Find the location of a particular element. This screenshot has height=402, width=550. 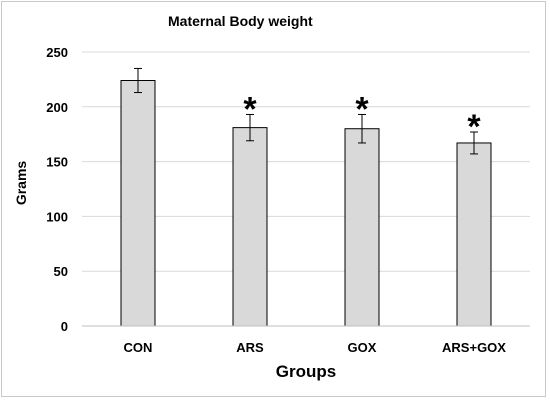

x-tick-label: ARS+GOX is located at coordinates (474, 347).